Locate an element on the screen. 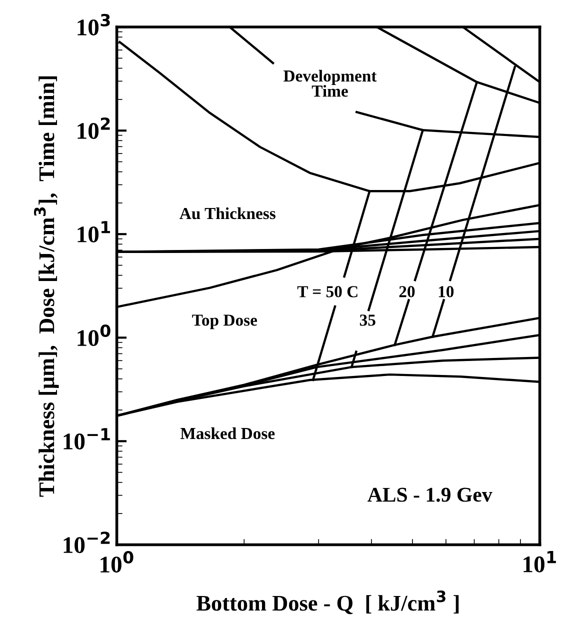  annotation: ALS - 1.9 Gev is located at coordinates (430, 495).